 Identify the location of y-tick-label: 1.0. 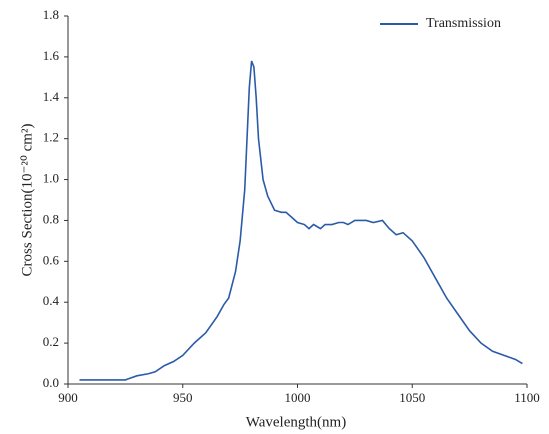
(51, 178).